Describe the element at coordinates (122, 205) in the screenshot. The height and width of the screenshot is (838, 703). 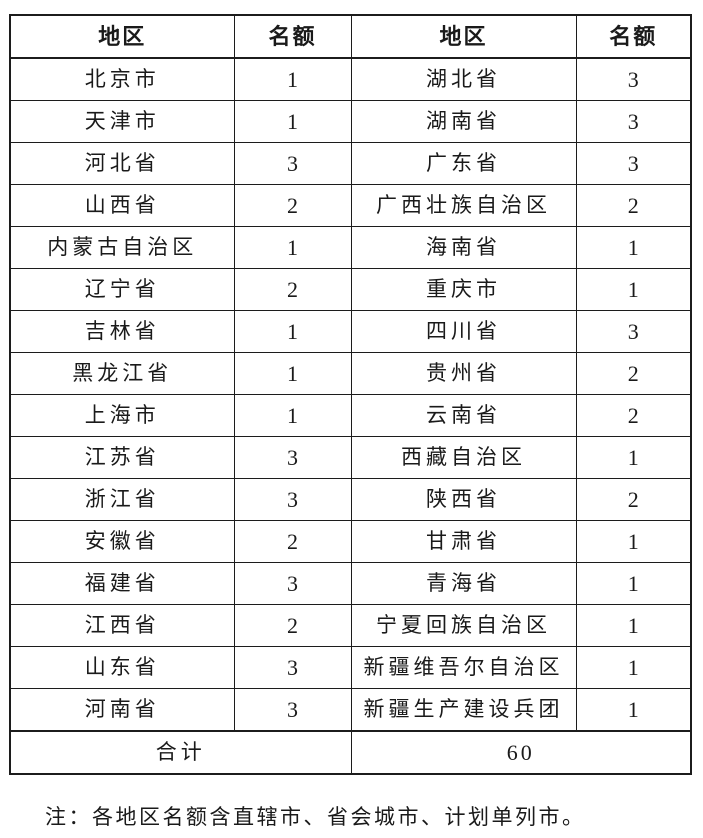
I see `region-cell: 山西省` at that location.